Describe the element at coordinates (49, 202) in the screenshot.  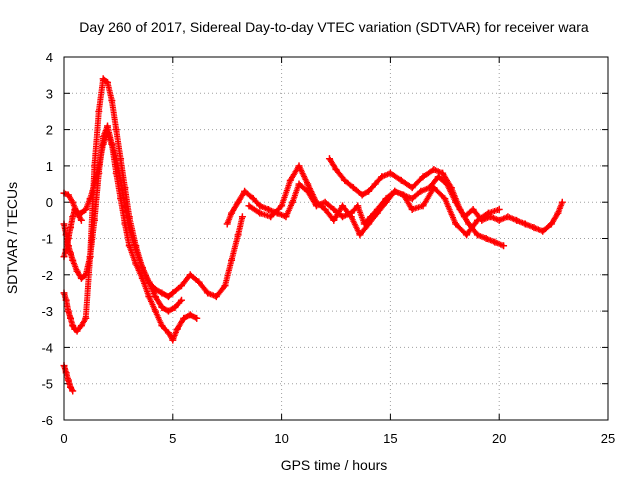
I see `y-tick-label: 0` at that location.